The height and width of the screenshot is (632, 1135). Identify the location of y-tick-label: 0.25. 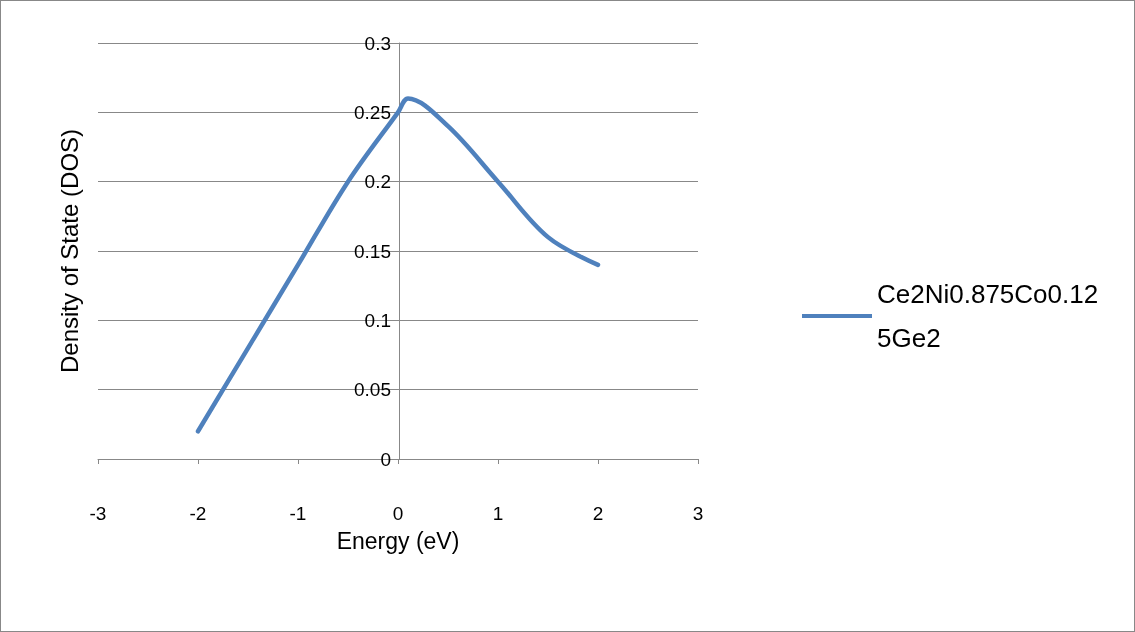
(372, 112).